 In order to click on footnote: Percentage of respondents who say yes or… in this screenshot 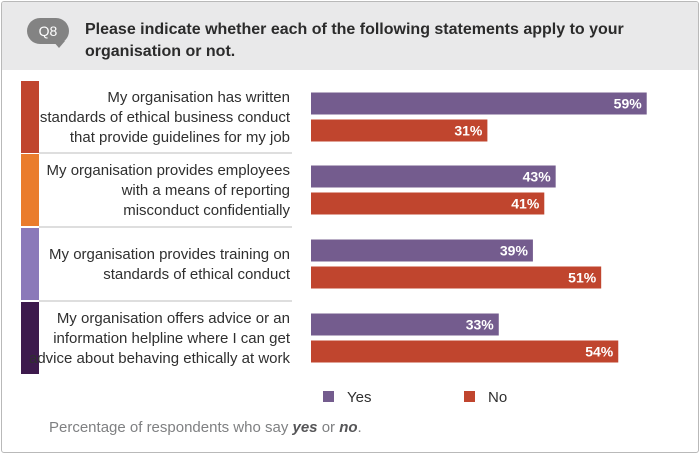, I will do `click(205, 427)`.